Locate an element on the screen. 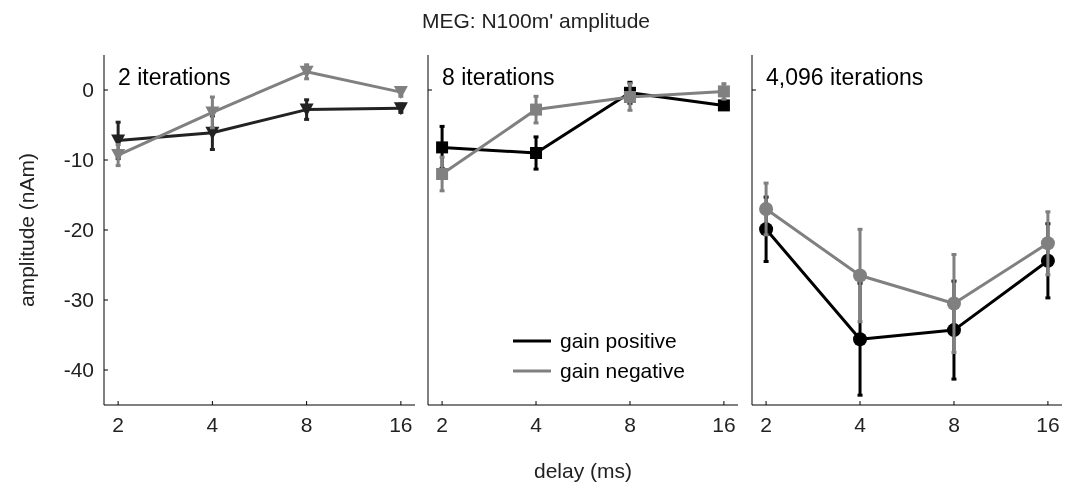  chart-title: MEG: N100m' amplitude is located at coordinates (536, 20).